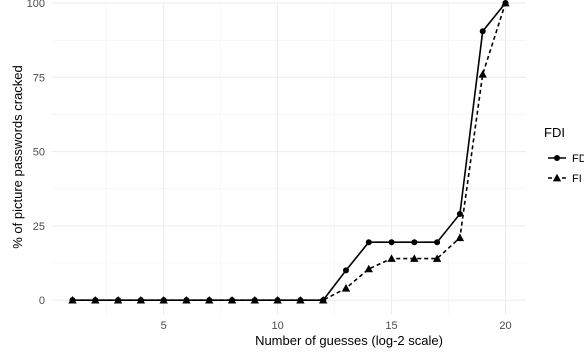 Image resolution: width=584 pixels, height=352 pixels. Describe the element at coordinates (391, 326) in the screenshot. I see `x-tick-label: 15` at that location.